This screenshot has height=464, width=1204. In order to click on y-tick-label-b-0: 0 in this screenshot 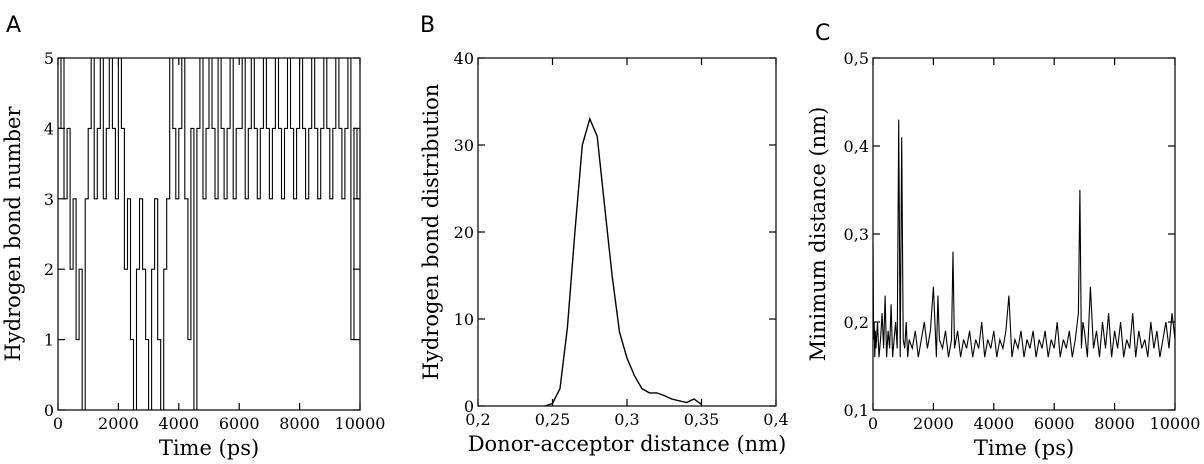, I will do `click(469, 406)`.